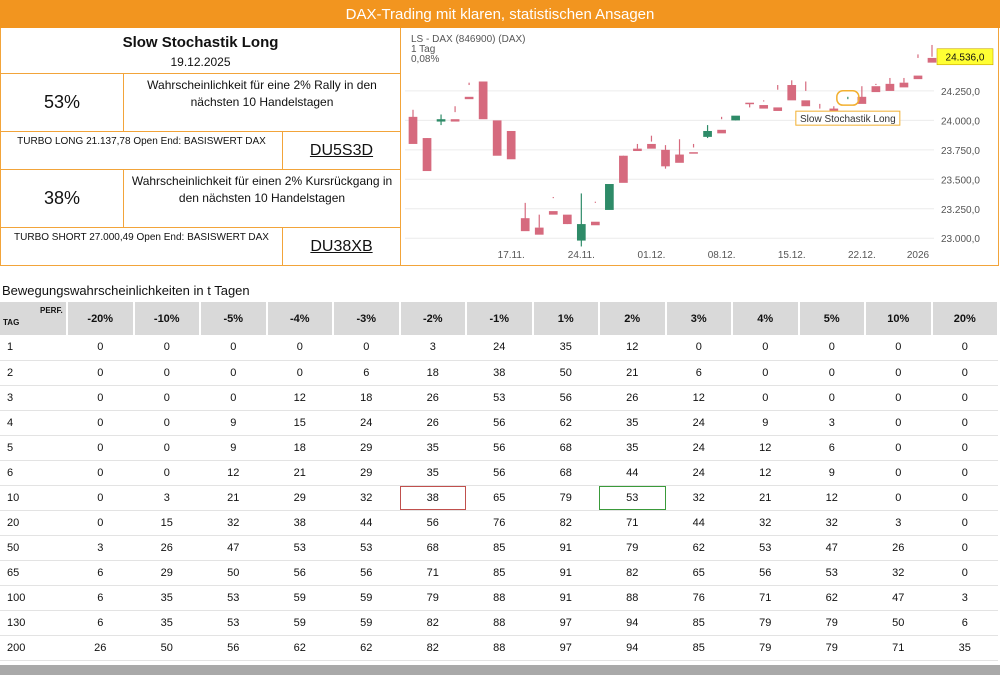 This screenshot has height=675, width=1000. I want to click on probability-cell: 32, so click(831, 523).